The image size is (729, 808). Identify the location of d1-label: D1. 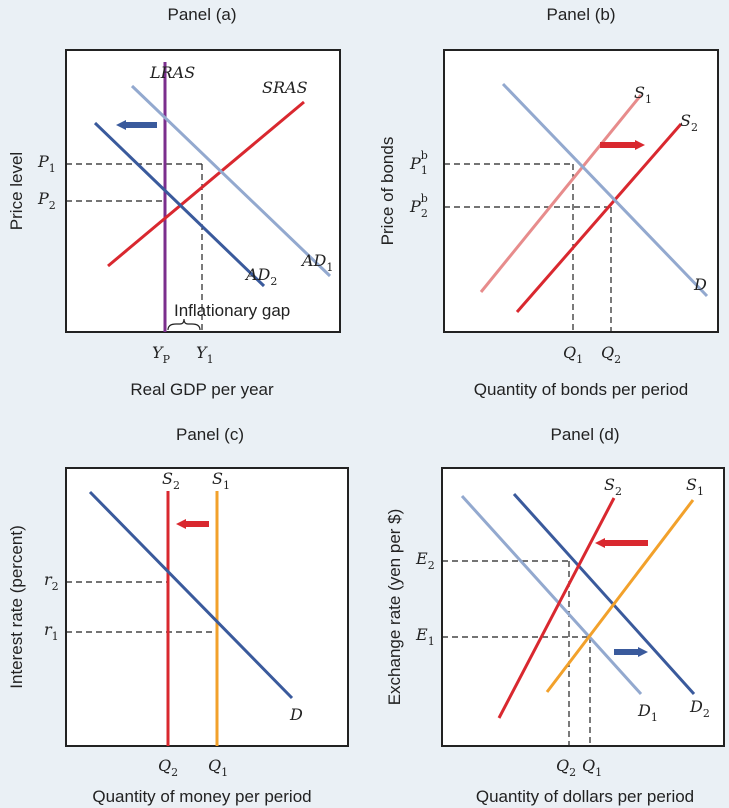
(647, 712).